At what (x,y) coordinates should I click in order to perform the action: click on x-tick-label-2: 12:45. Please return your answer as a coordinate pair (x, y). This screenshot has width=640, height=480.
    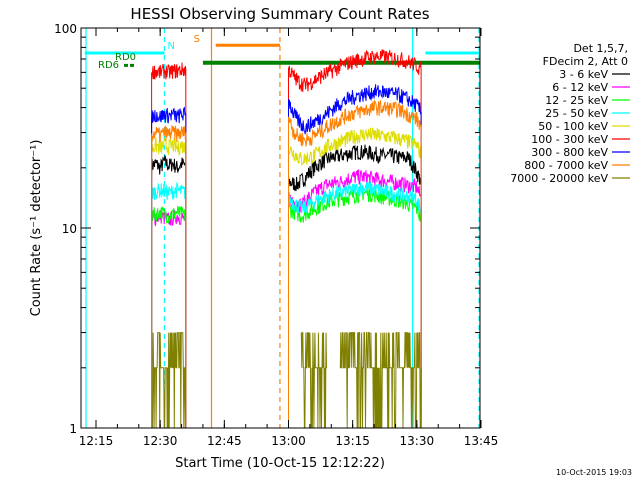
    Looking at the image, I should click on (224, 441).